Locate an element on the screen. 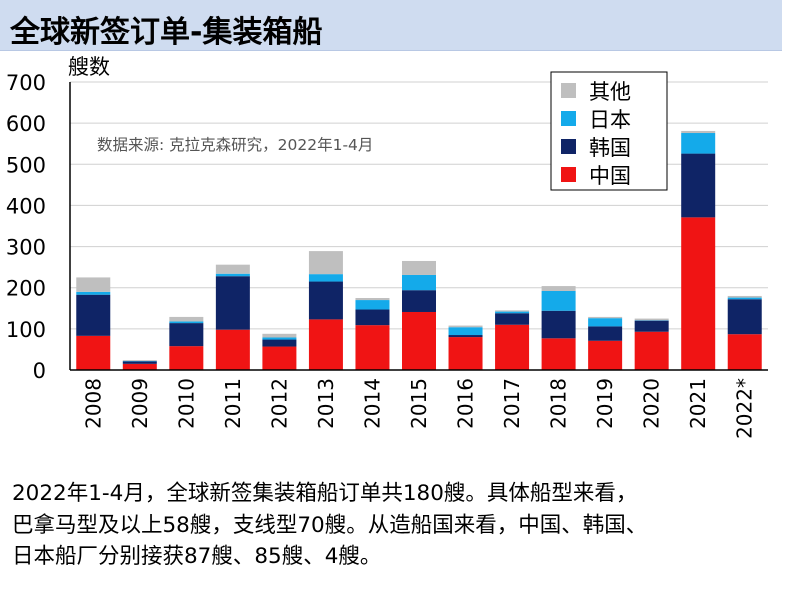  bar-2012-其他 is located at coordinates (279, 335).